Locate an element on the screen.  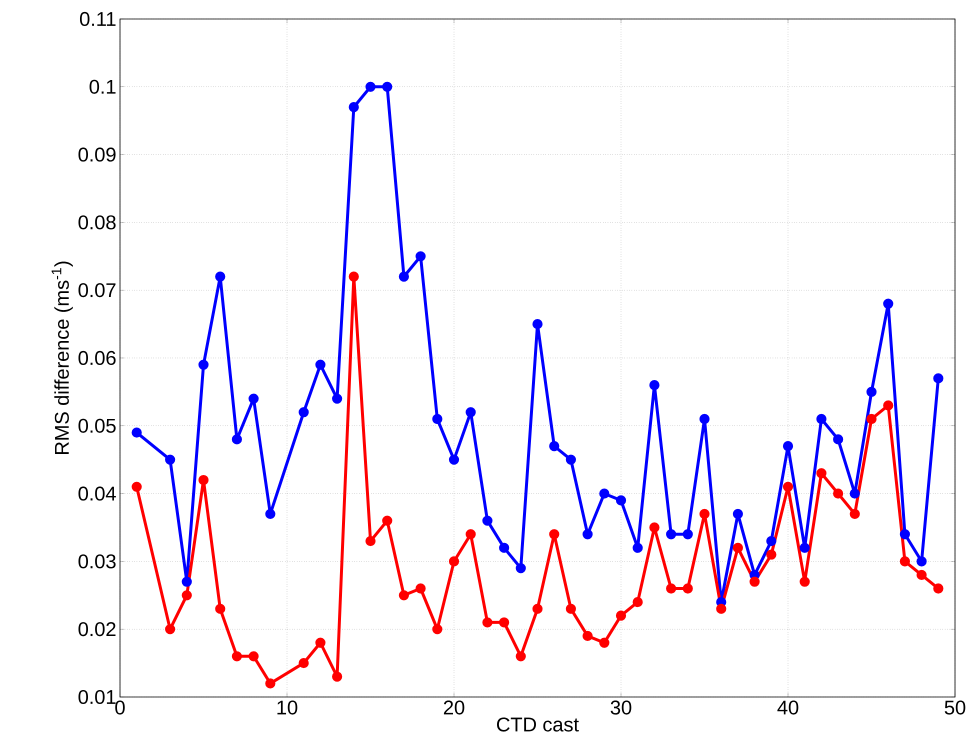
y-tick-label: 0.07 is located at coordinates (97, 290).